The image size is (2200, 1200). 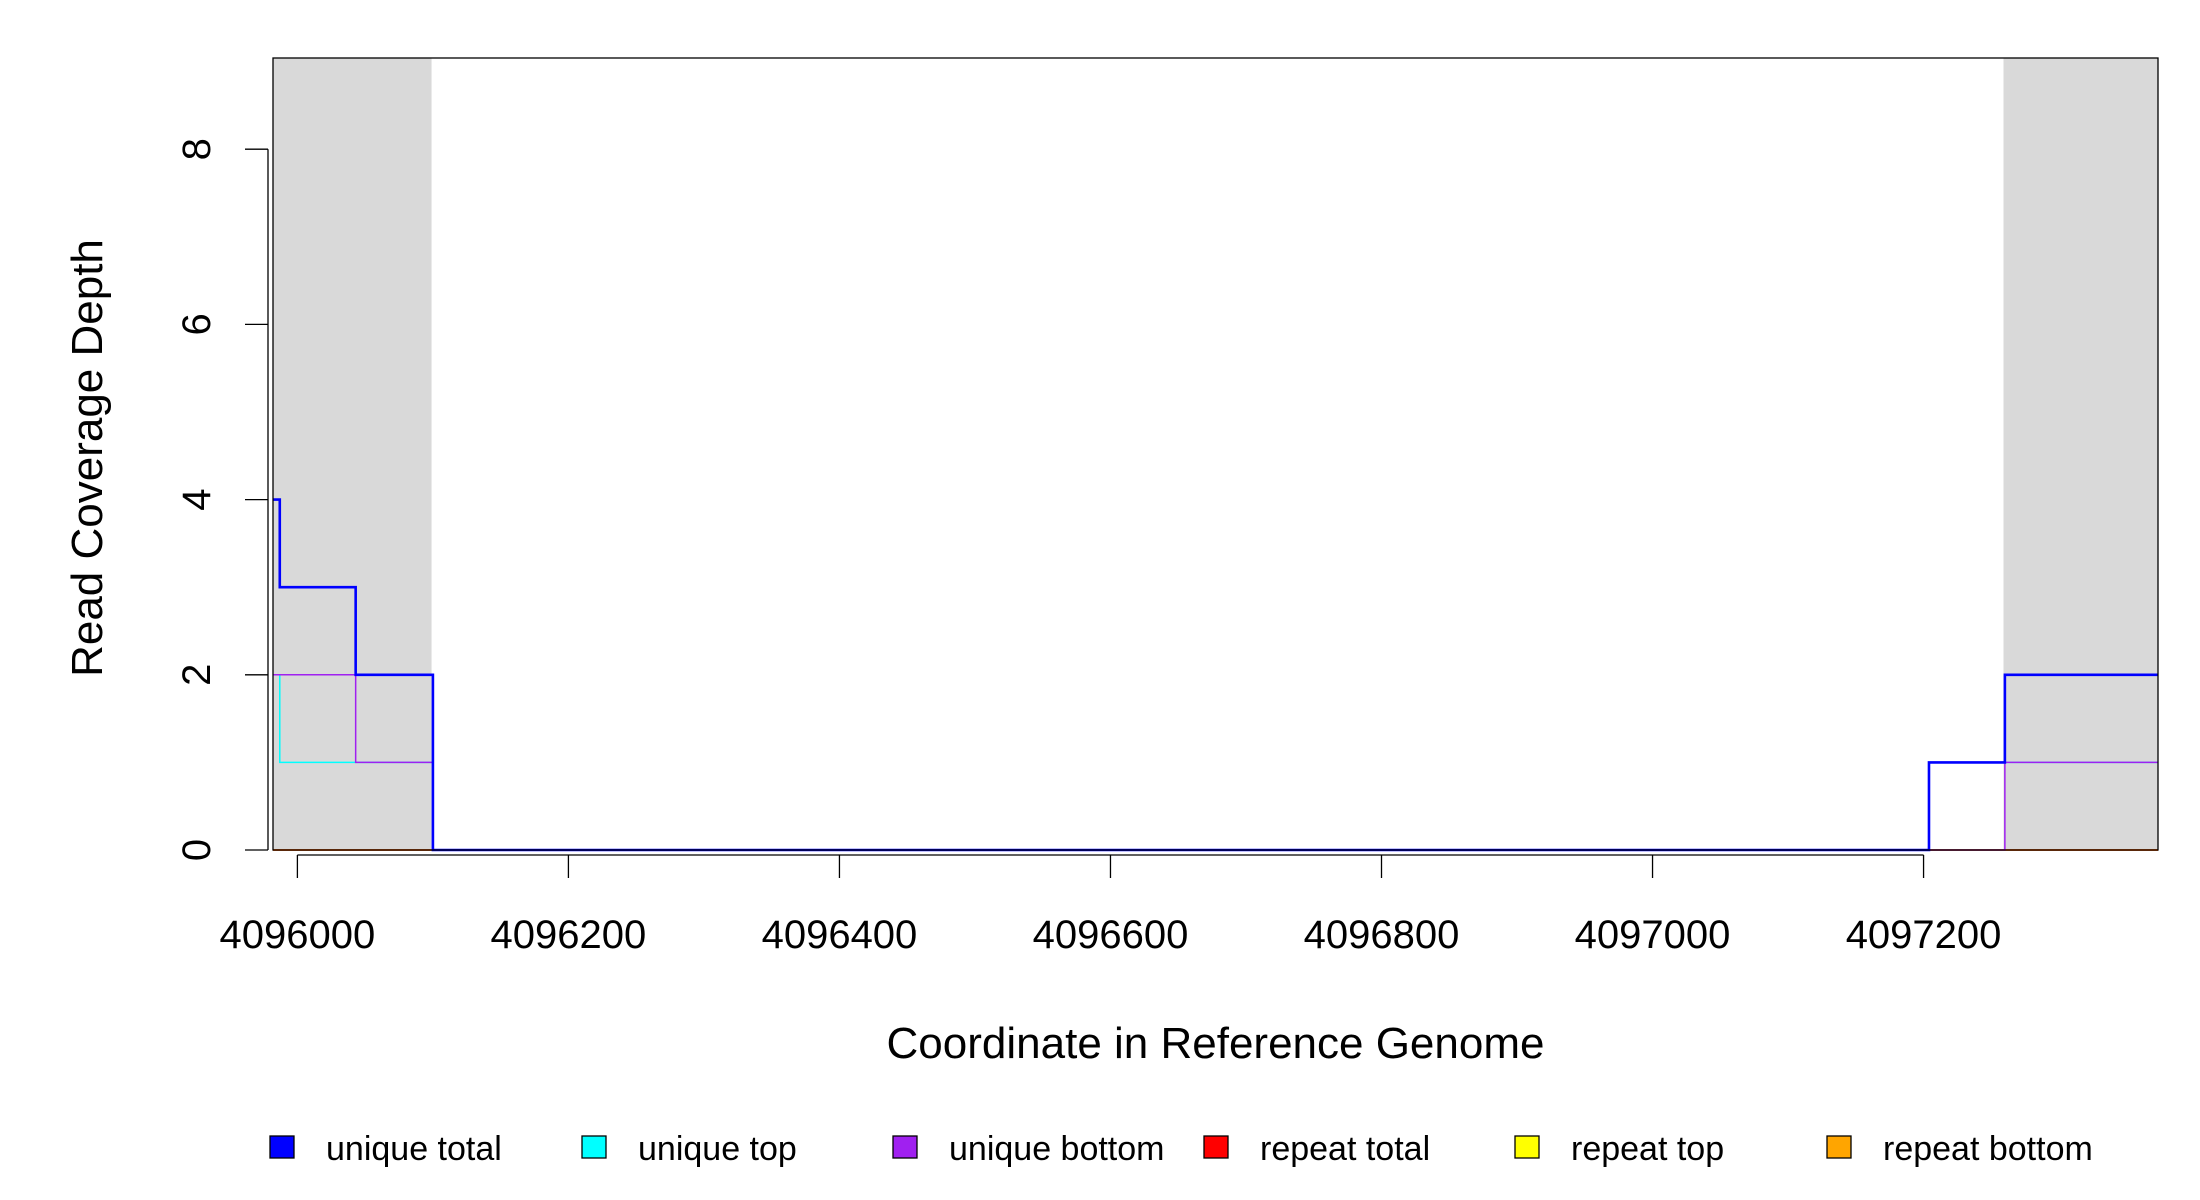 I want to click on legend-swatch-repeat-top, so click(x=1527, y=1147).